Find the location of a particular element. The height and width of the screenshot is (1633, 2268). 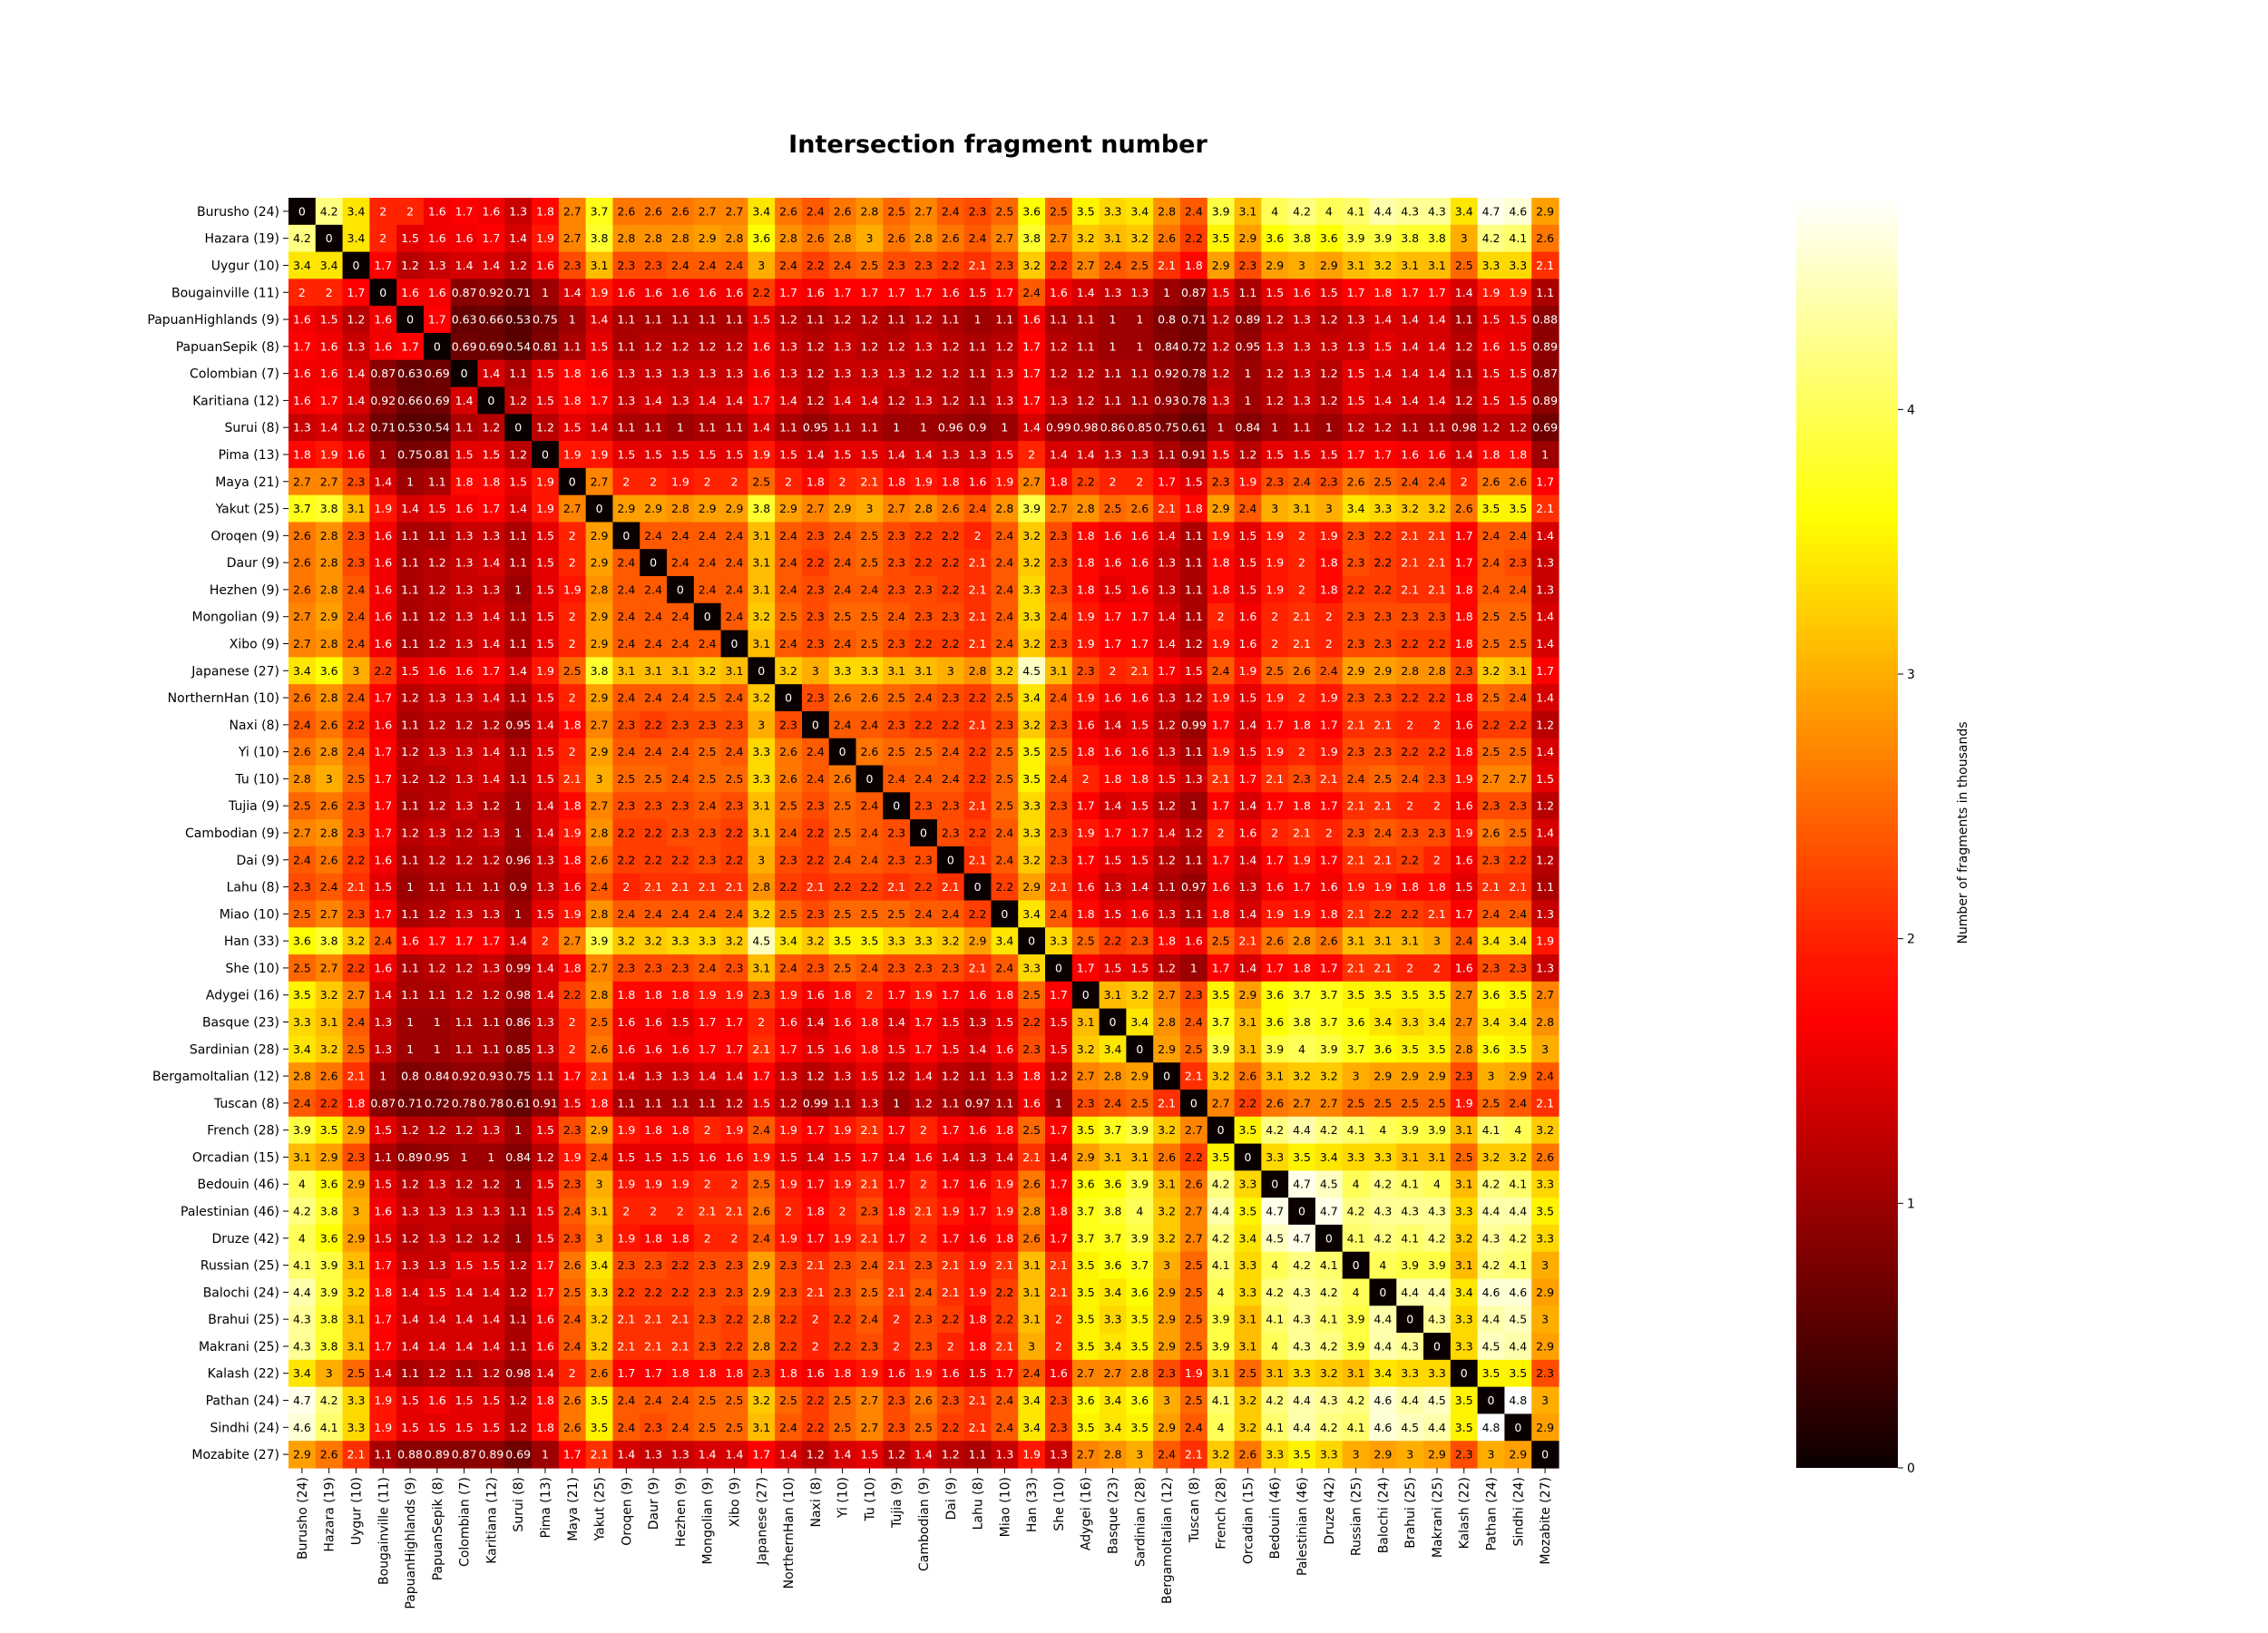

cell-value-label: 0.81 is located at coordinates (545, 346).